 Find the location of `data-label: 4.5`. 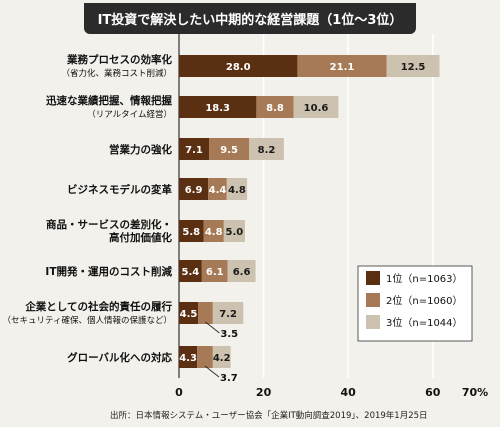

data-label: 4.5 is located at coordinates (189, 314).